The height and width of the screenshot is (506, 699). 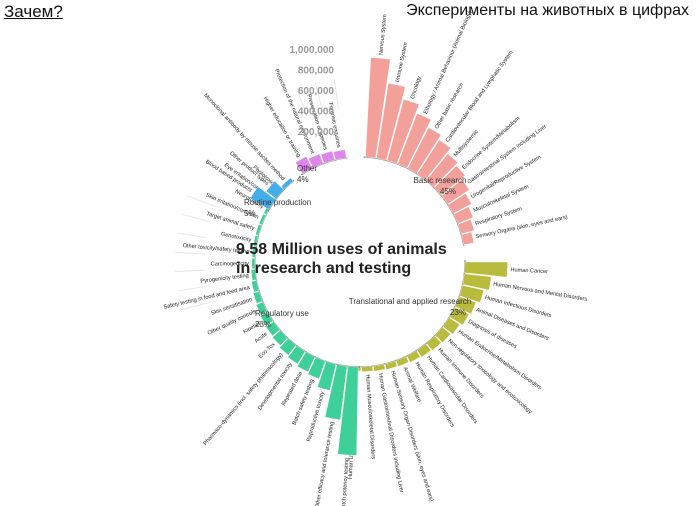 What do you see at coordinates (307, 168) in the screenshot?
I see `group-name: Other` at bounding box center [307, 168].